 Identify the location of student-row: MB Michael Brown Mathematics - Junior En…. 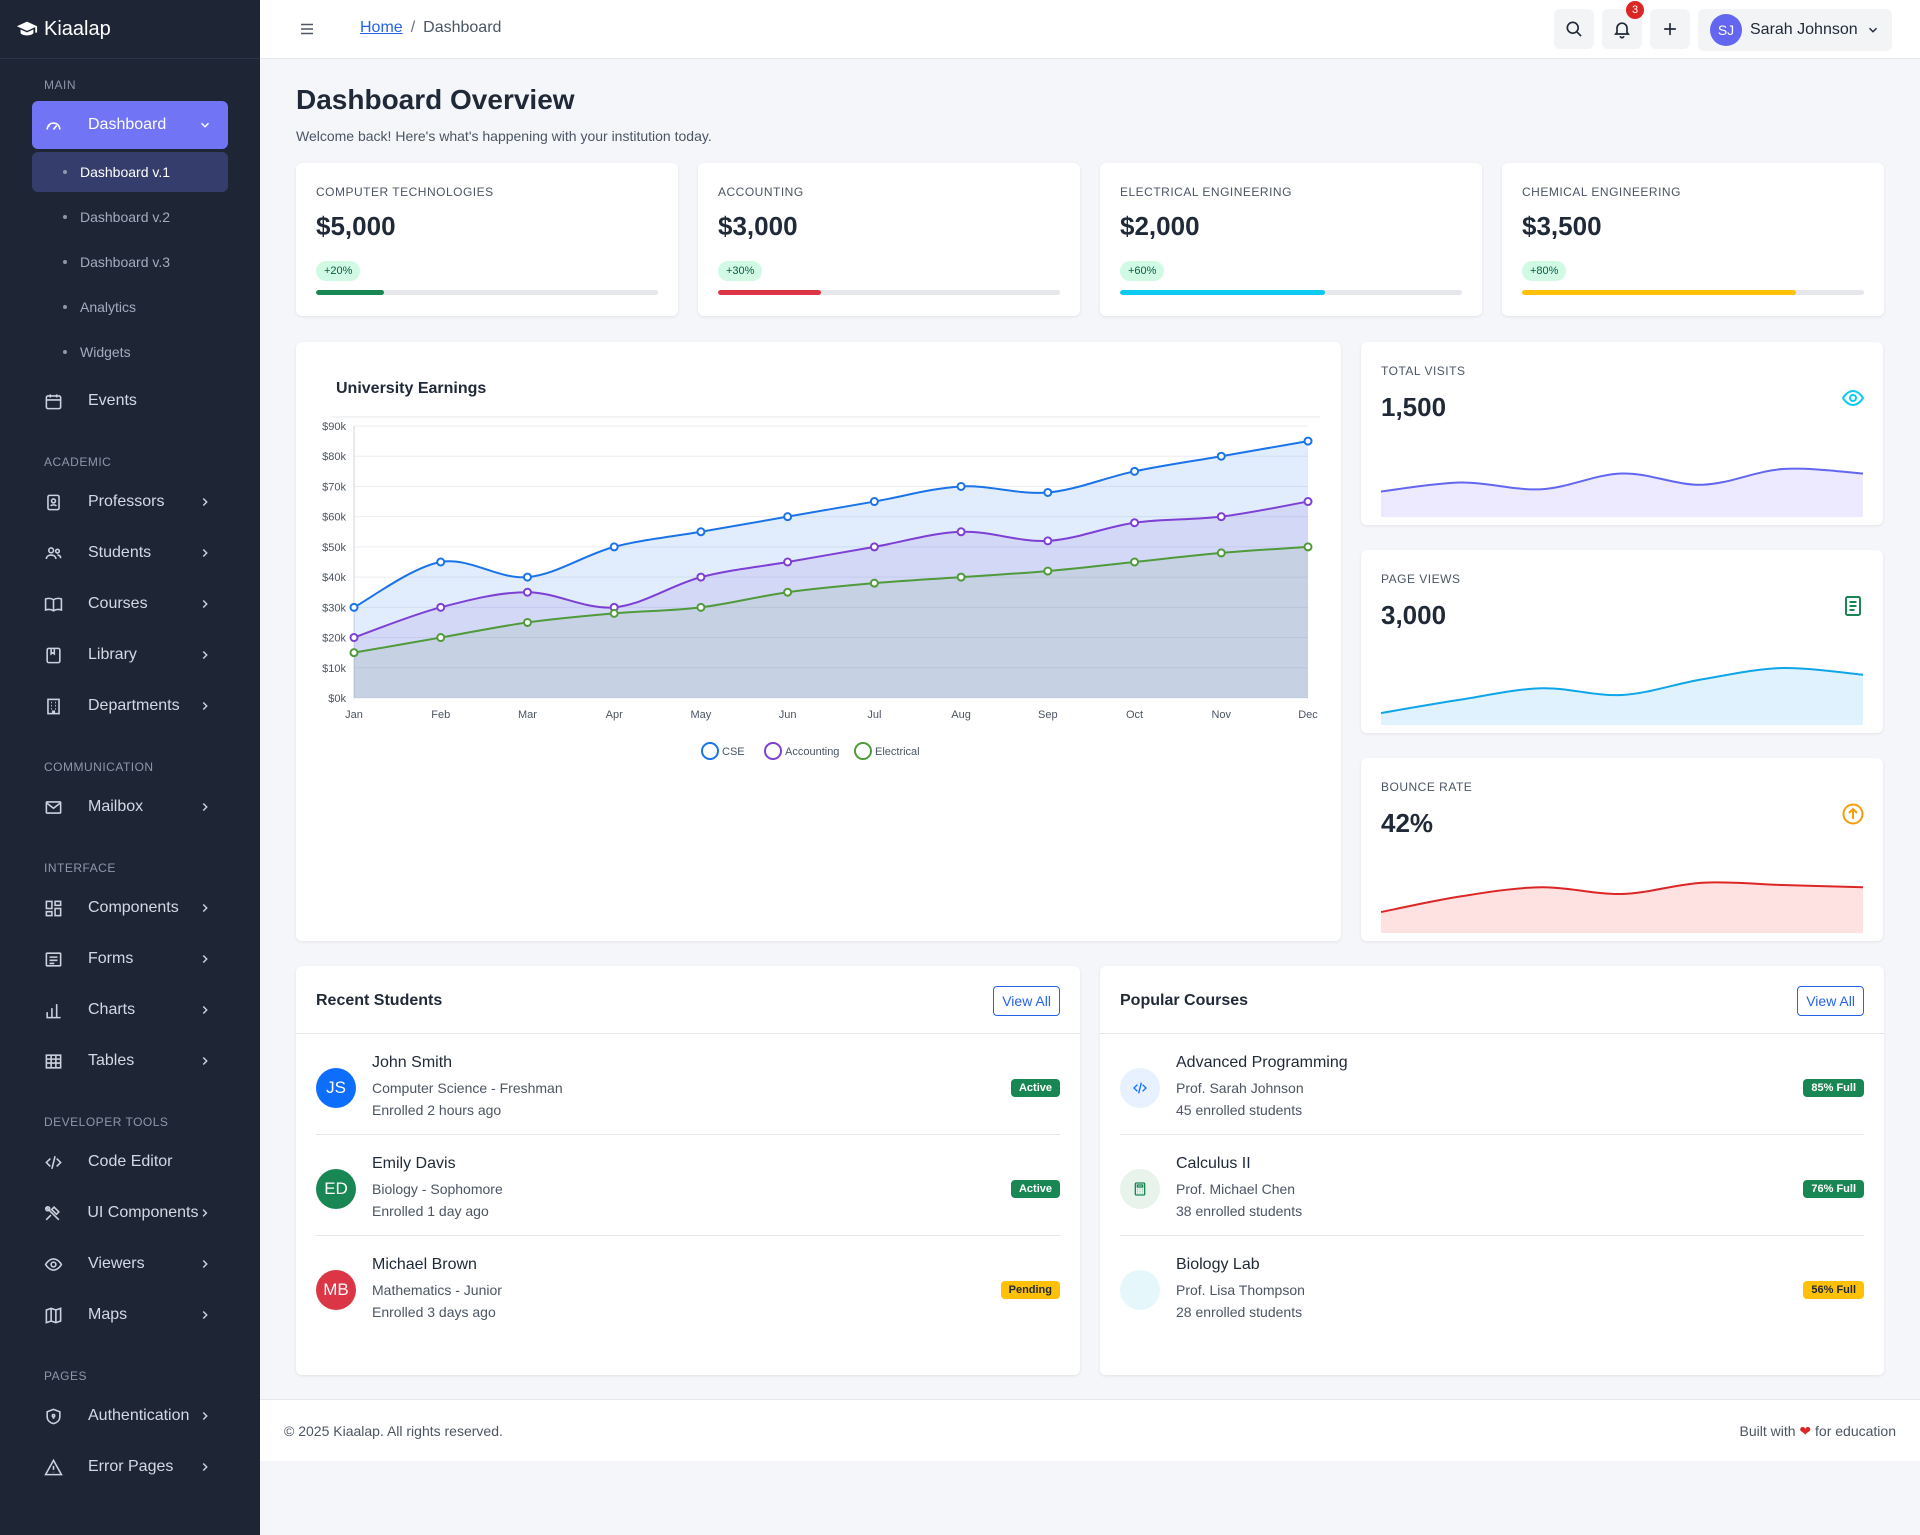
(688, 1286).